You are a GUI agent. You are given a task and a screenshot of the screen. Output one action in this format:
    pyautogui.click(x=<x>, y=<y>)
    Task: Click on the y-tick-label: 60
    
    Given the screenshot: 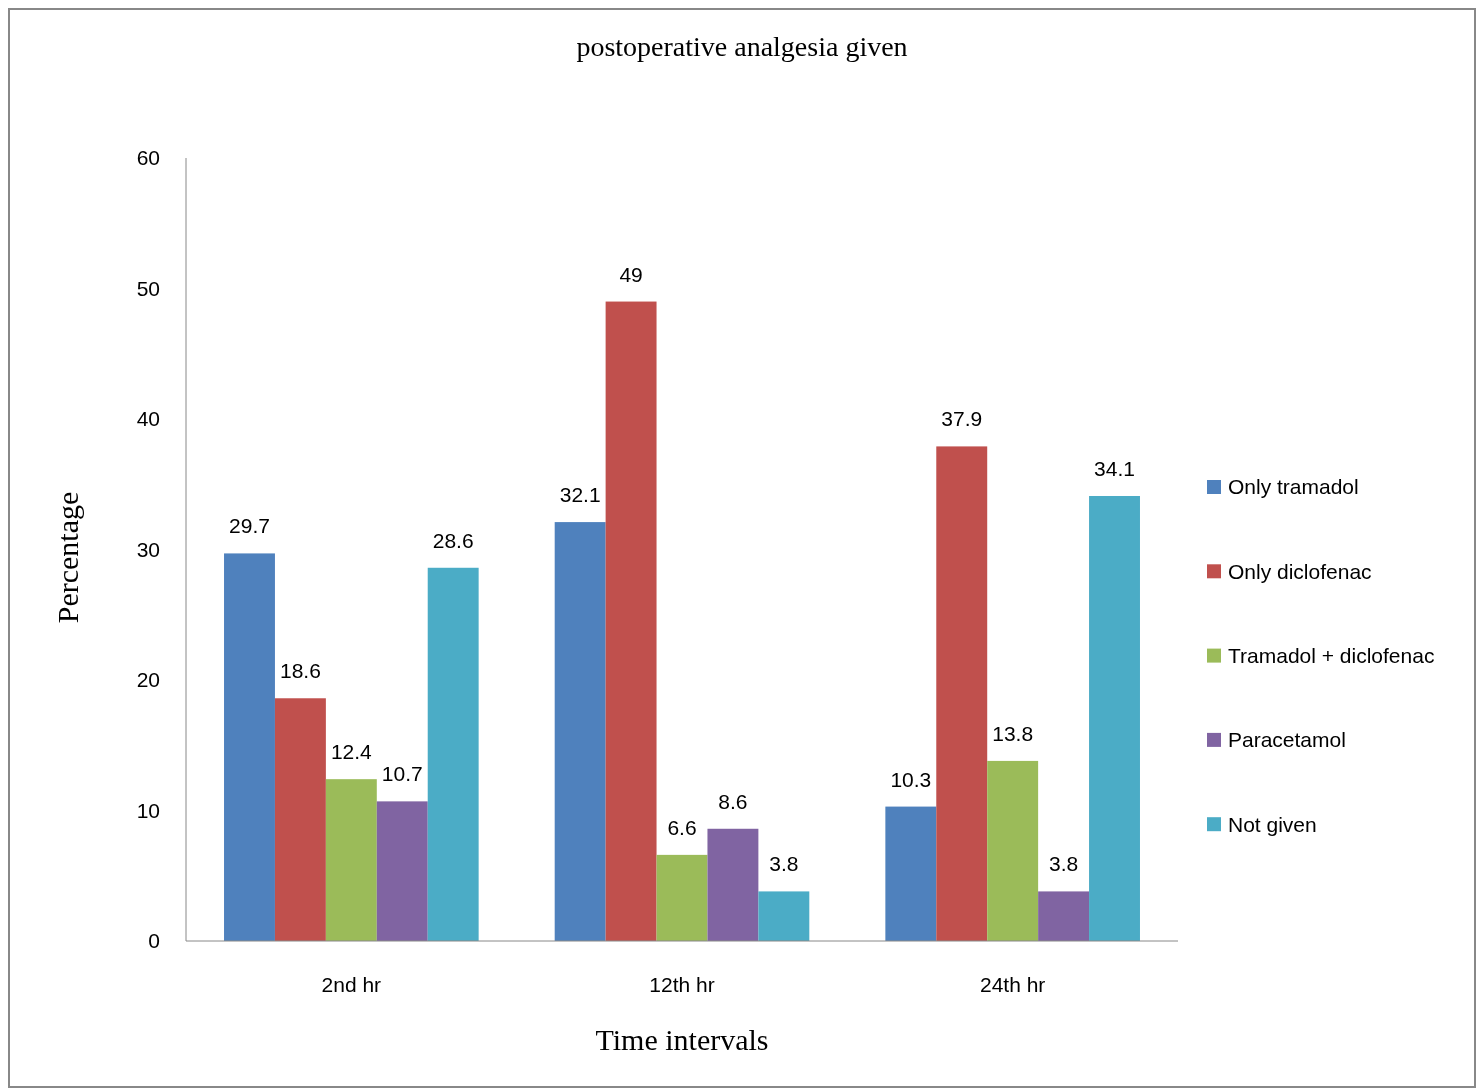 What is the action you would take?
    pyautogui.click(x=148, y=158)
    